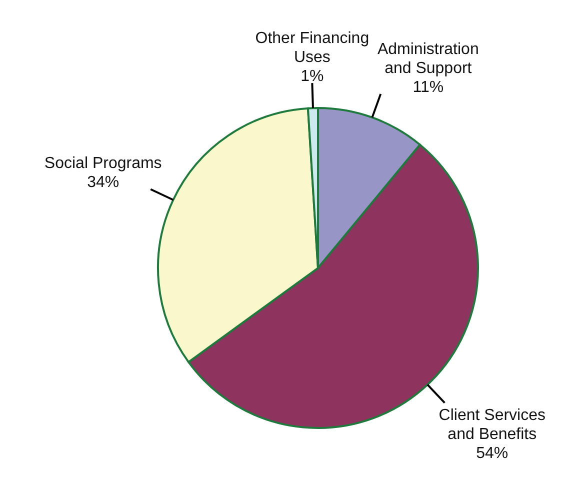 This screenshot has width=569, height=477. What do you see at coordinates (103, 163) in the screenshot?
I see `slice-label: Social Programs` at bounding box center [103, 163].